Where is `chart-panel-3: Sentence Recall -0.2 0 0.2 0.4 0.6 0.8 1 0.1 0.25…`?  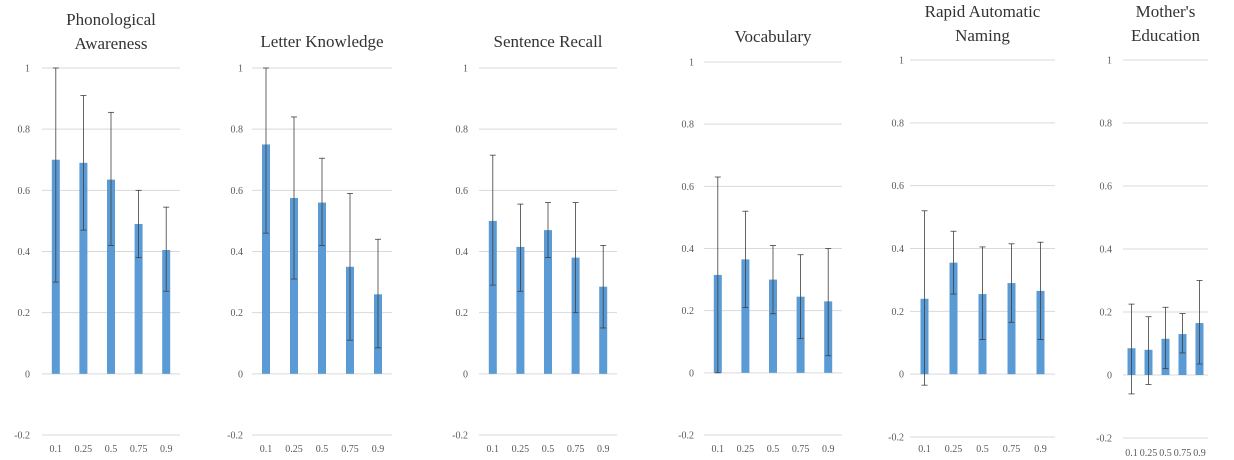 chart-panel-3: Sentence Recall -0.2 0 0.2 0.4 0.6 0.8 1 0.1 0.25… is located at coordinates (534, 243).